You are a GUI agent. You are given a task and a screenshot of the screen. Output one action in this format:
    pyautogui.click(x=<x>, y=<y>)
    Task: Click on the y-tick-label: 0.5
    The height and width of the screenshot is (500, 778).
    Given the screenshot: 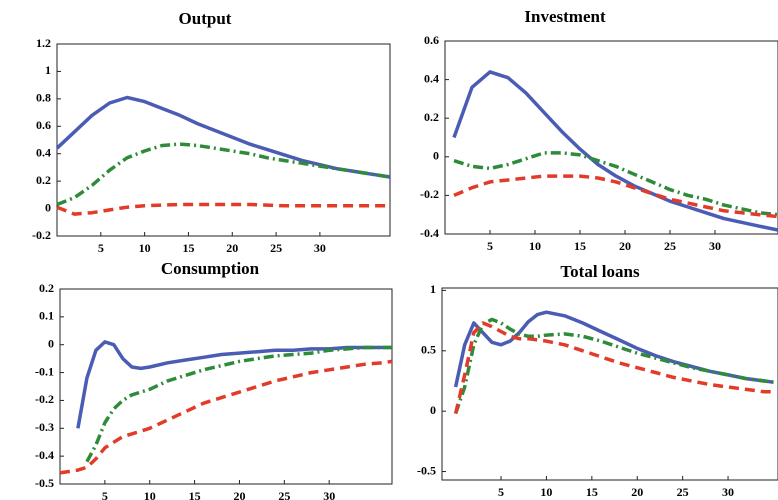 What is the action you would take?
    pyautogui.click(x=428, y=350)
    